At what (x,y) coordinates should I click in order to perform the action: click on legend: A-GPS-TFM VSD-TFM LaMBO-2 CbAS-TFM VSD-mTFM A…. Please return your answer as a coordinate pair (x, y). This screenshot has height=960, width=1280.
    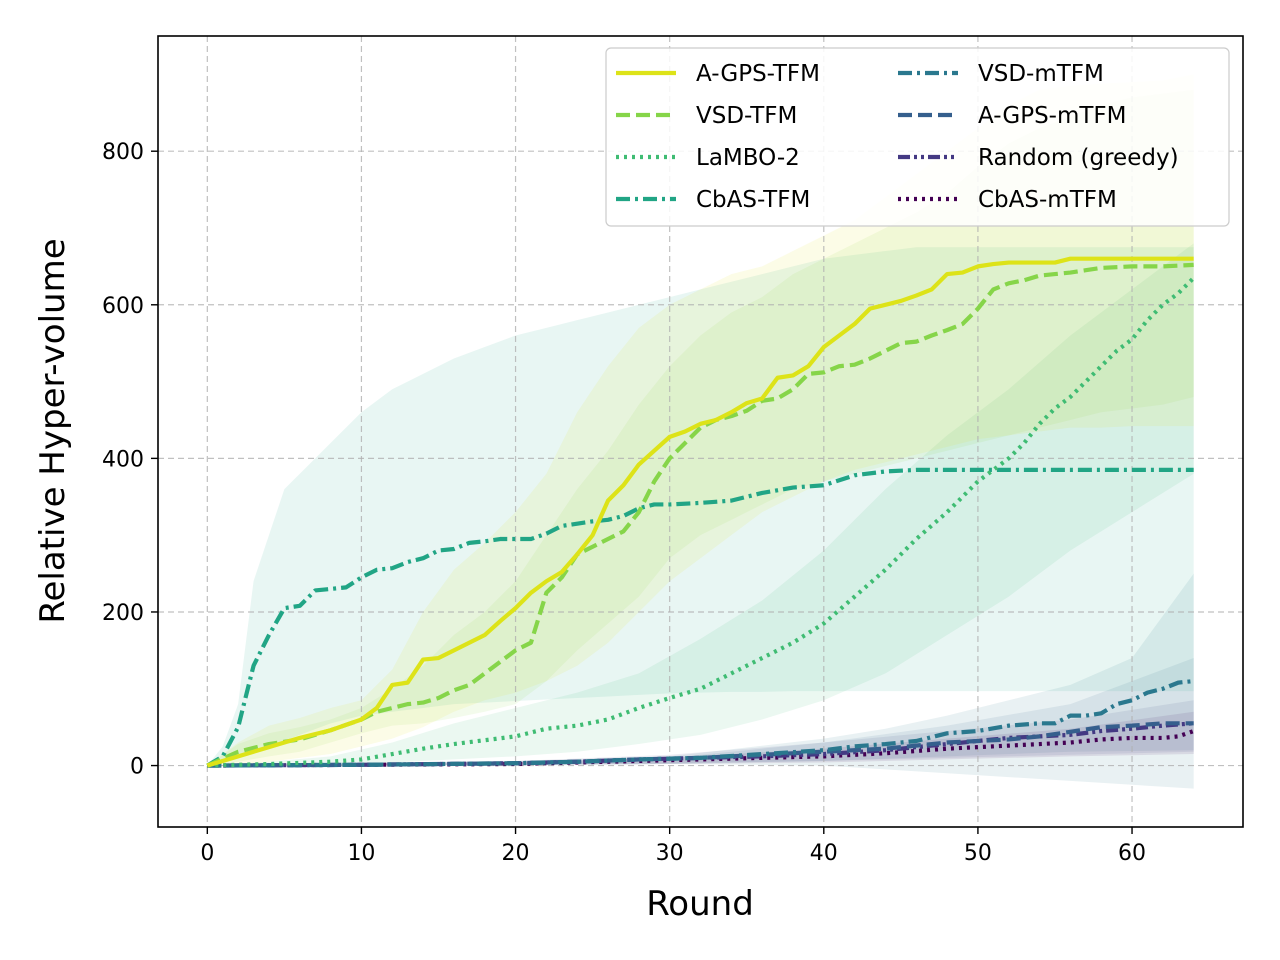
    Looking at the image, I should click on (917, 137).